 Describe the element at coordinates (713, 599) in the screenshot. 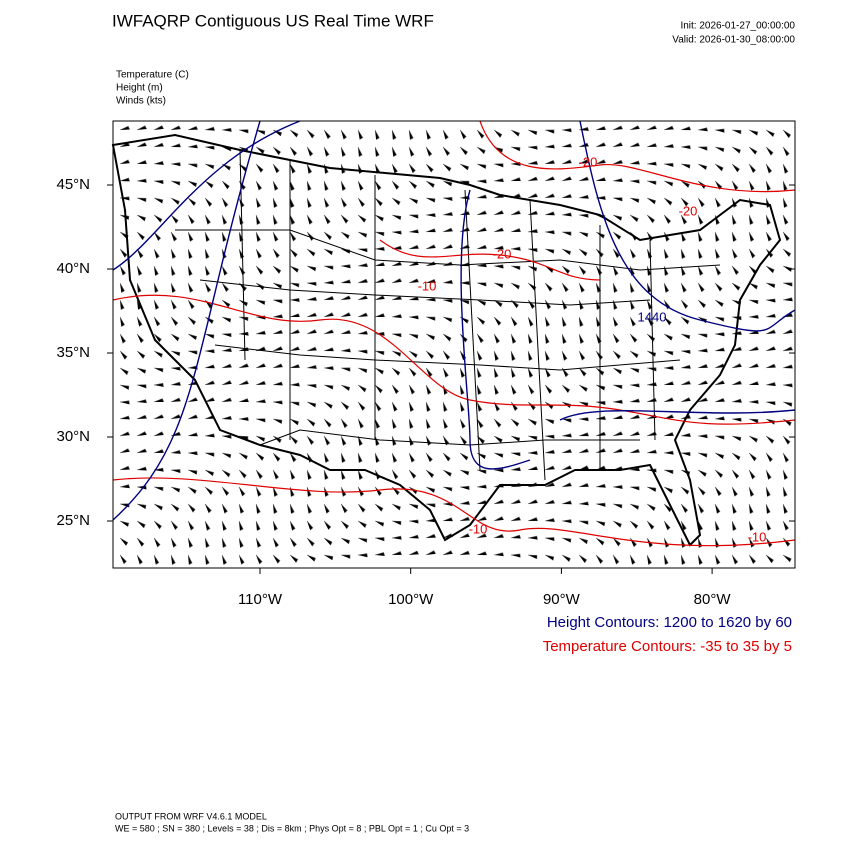

I see `lon-label: 80°W` at that location.